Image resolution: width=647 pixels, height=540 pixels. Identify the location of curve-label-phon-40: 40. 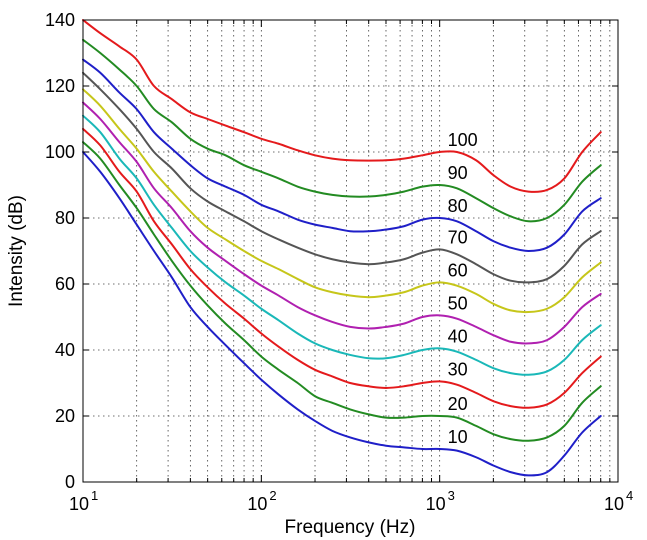
(458, 336).